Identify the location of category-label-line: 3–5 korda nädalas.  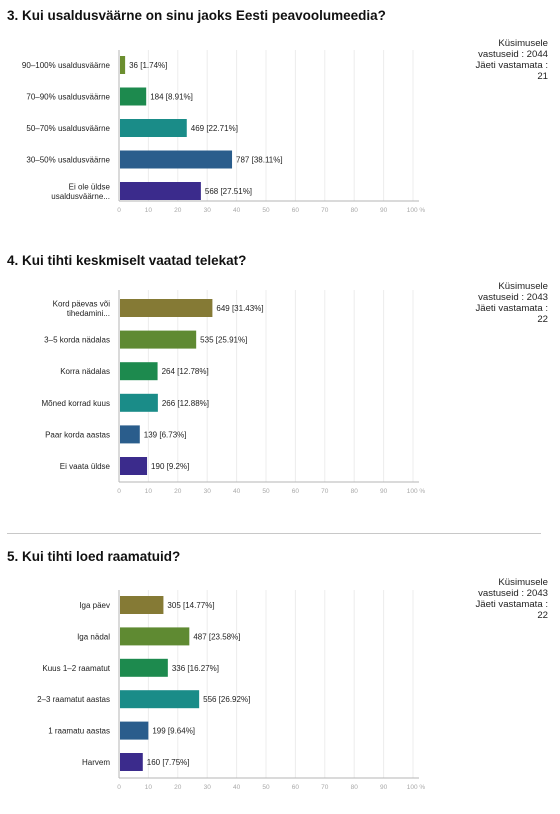
(77, 340).